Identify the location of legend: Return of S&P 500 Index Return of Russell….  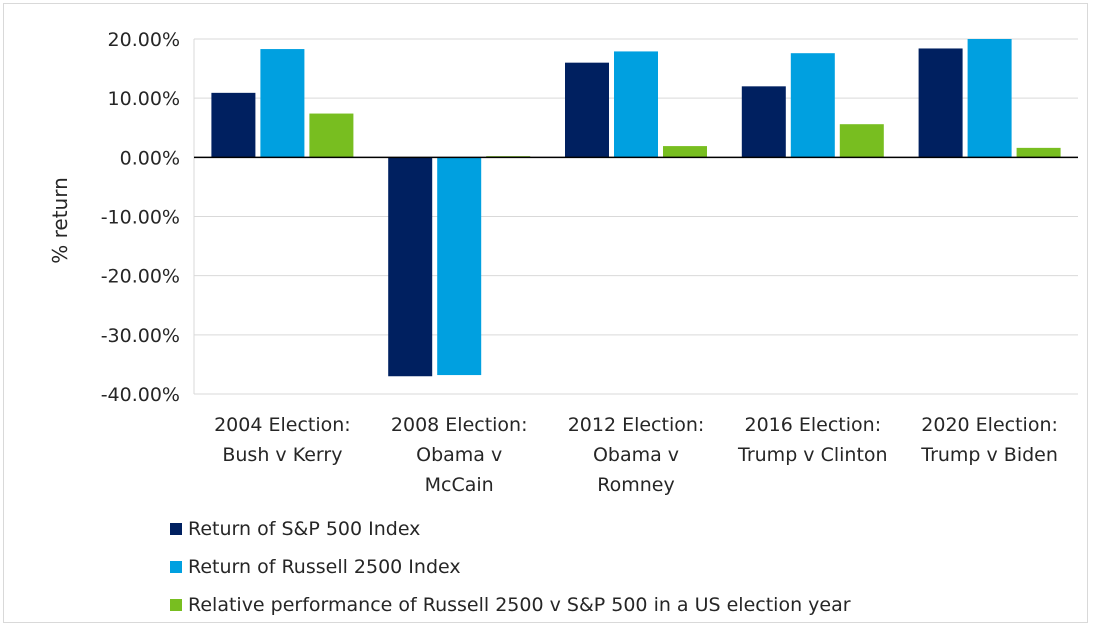
(510, 567).